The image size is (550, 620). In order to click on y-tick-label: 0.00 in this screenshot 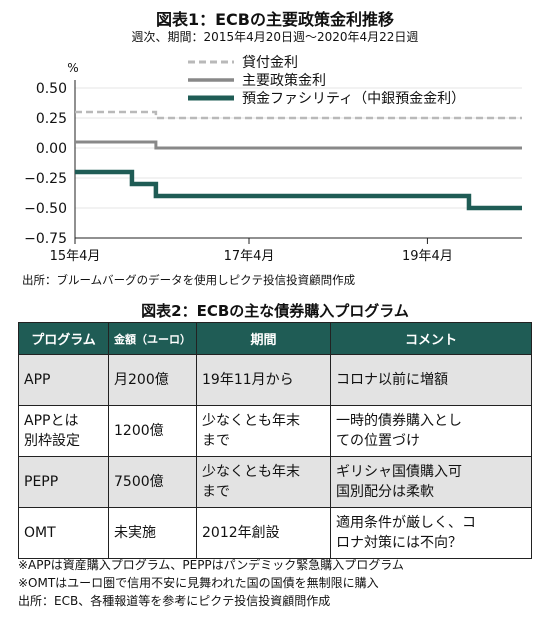, I will do `click(51, 149)`.